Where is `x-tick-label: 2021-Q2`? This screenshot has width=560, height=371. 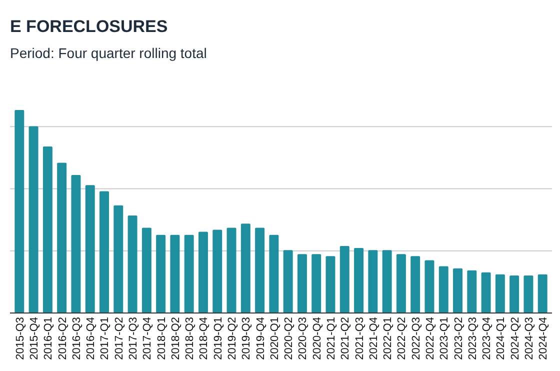 x-tick-label: 2021-Q2 is located at coordinates (346, 338).